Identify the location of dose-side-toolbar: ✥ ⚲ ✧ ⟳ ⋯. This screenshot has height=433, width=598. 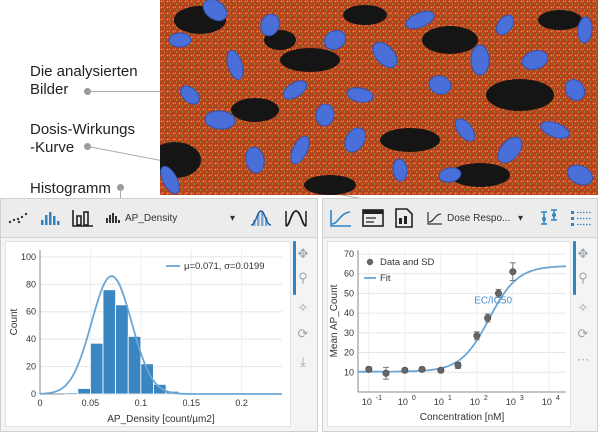
(584, 334).